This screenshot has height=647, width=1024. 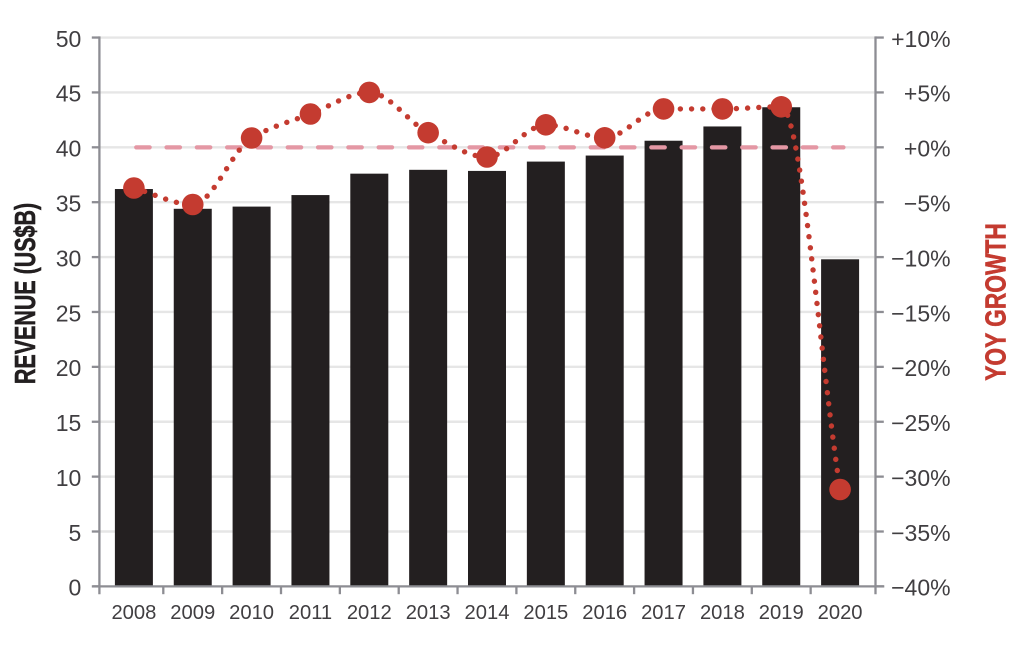 I want to click on svg-text: −35%, so click(x=920, y=533).